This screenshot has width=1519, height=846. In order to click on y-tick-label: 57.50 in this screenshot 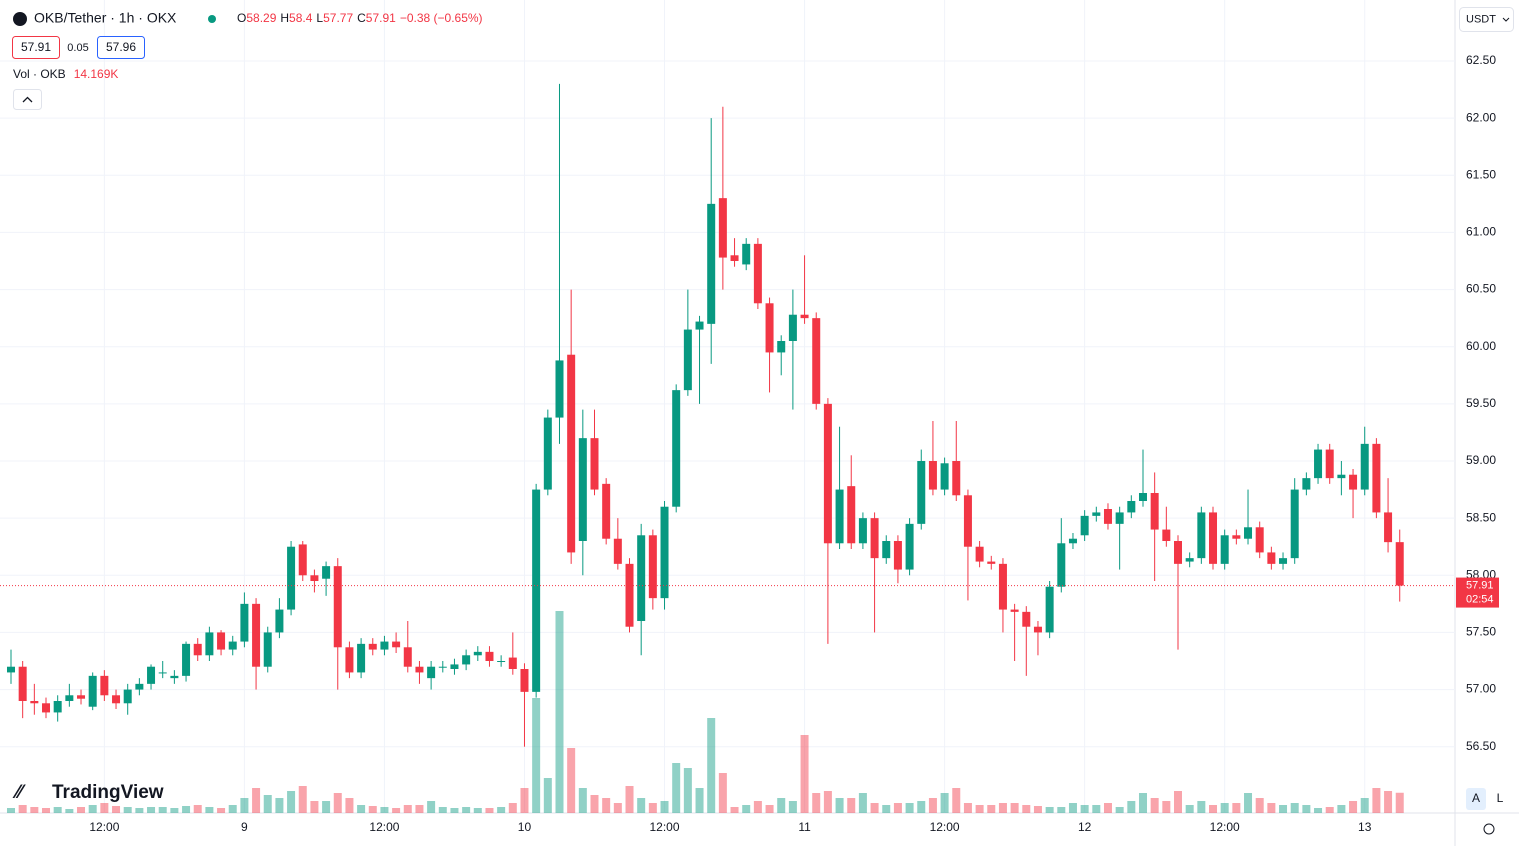, I will do `click(1481, 632)`.